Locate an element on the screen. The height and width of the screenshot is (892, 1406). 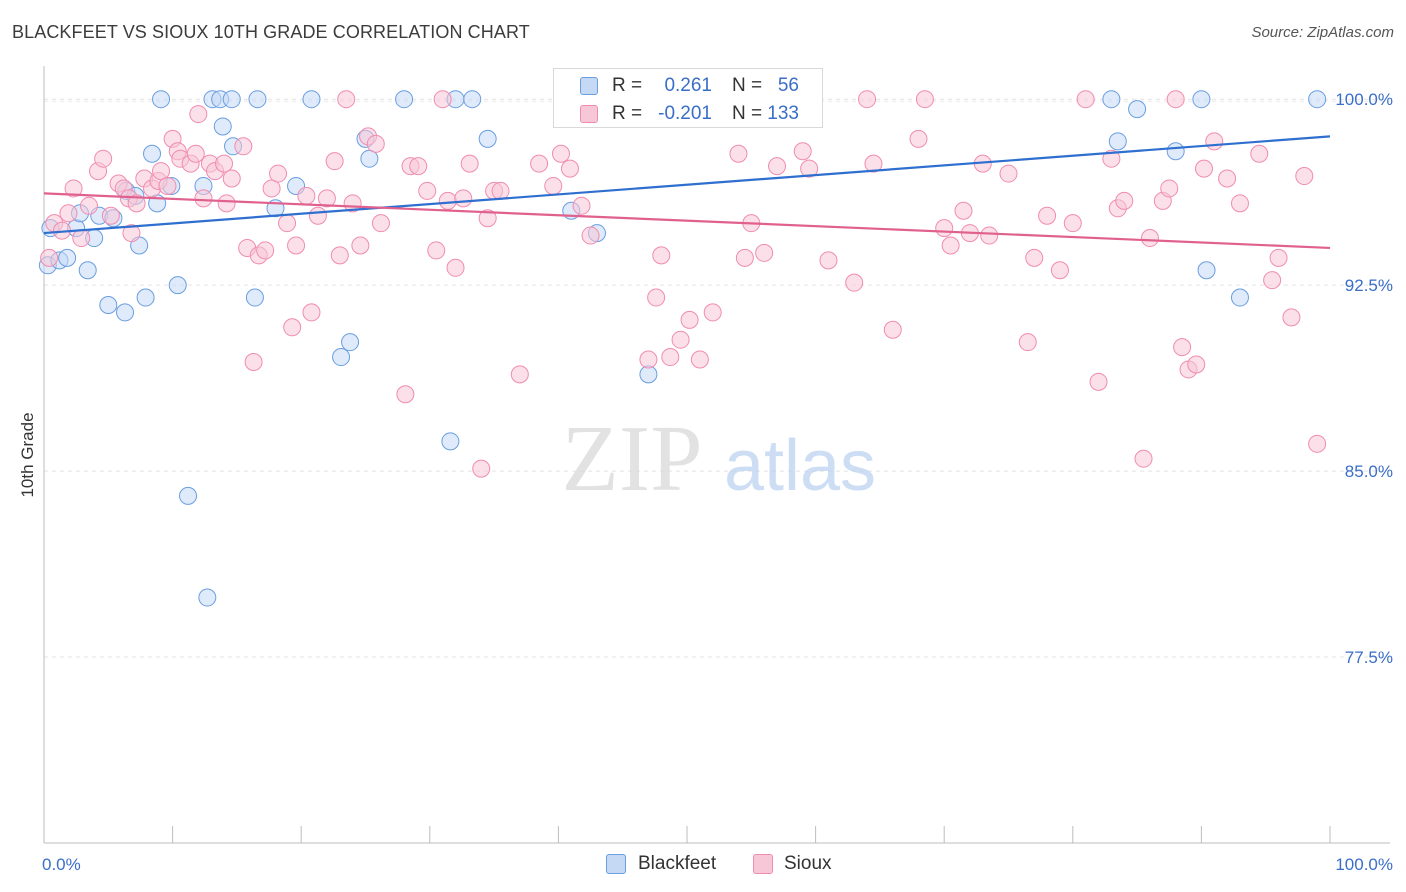
trend-lines is located at coordinates (687, 192).